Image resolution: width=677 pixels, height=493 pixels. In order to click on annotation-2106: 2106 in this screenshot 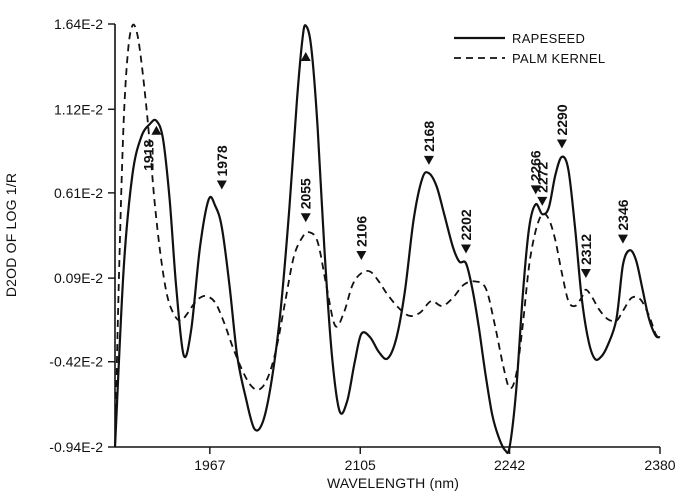, I will do `click(361, 238)`.